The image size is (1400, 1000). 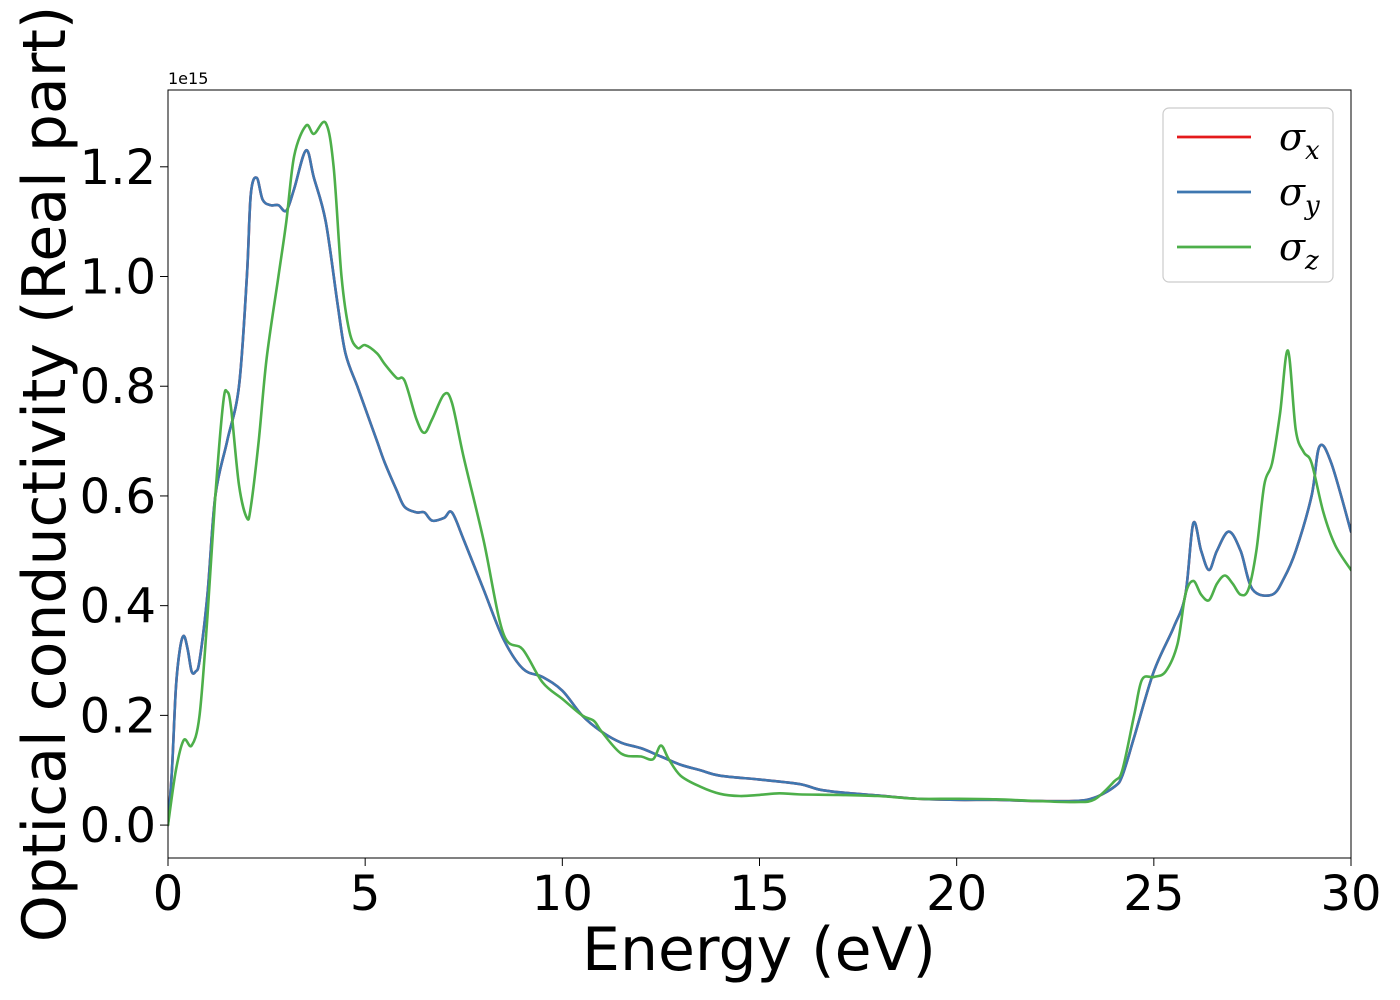 I want to click on y-tick-label: 0.0, so click(x=118, y=826).